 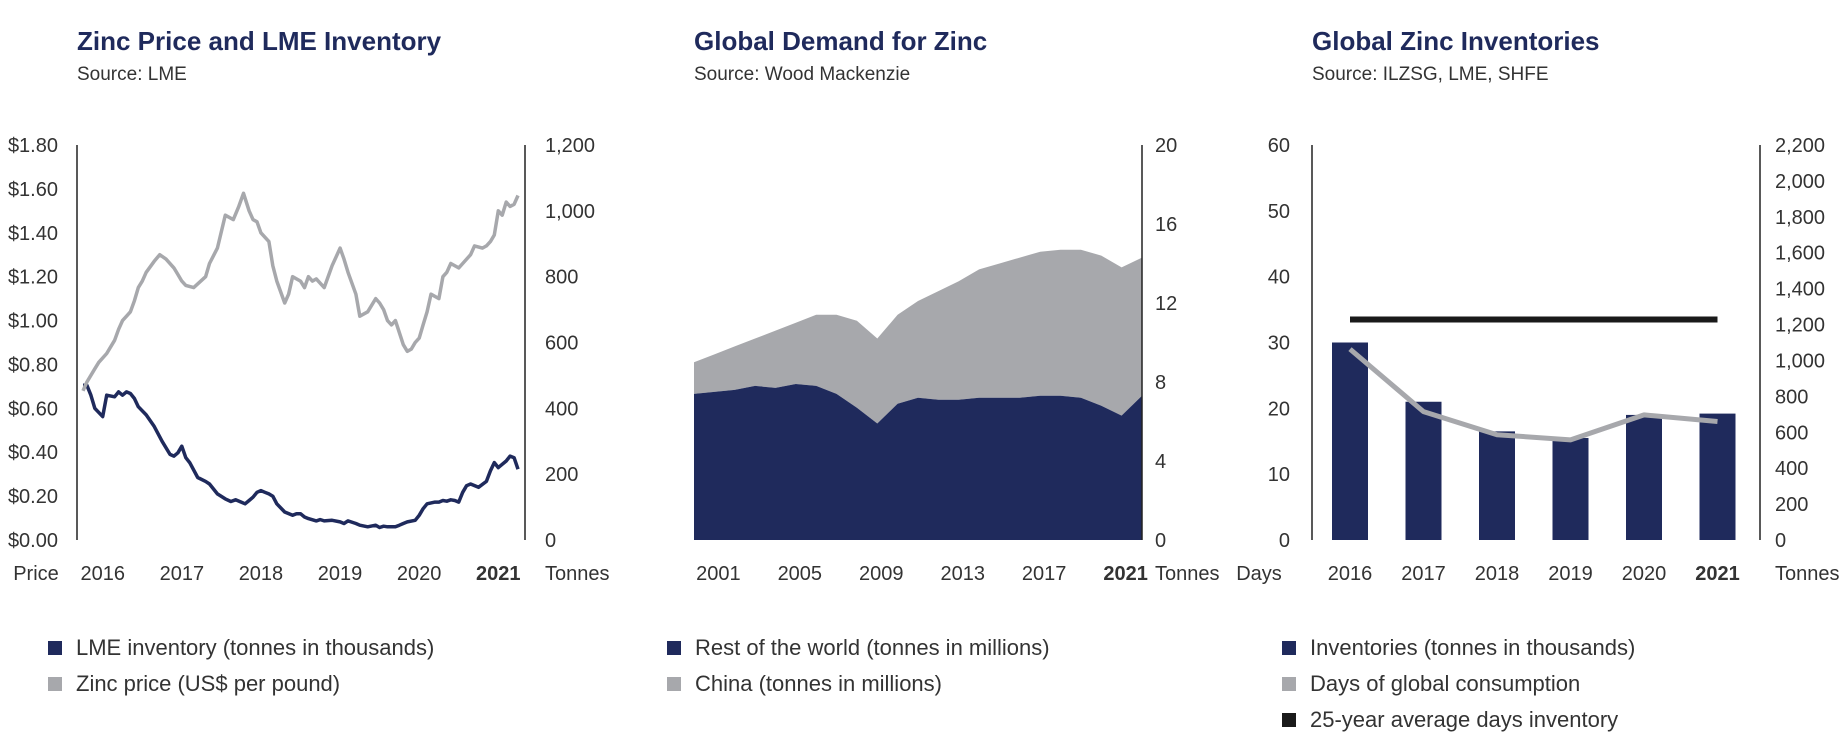 I want to click on y-tick-label: $1.80, so click(x=33, y=146).